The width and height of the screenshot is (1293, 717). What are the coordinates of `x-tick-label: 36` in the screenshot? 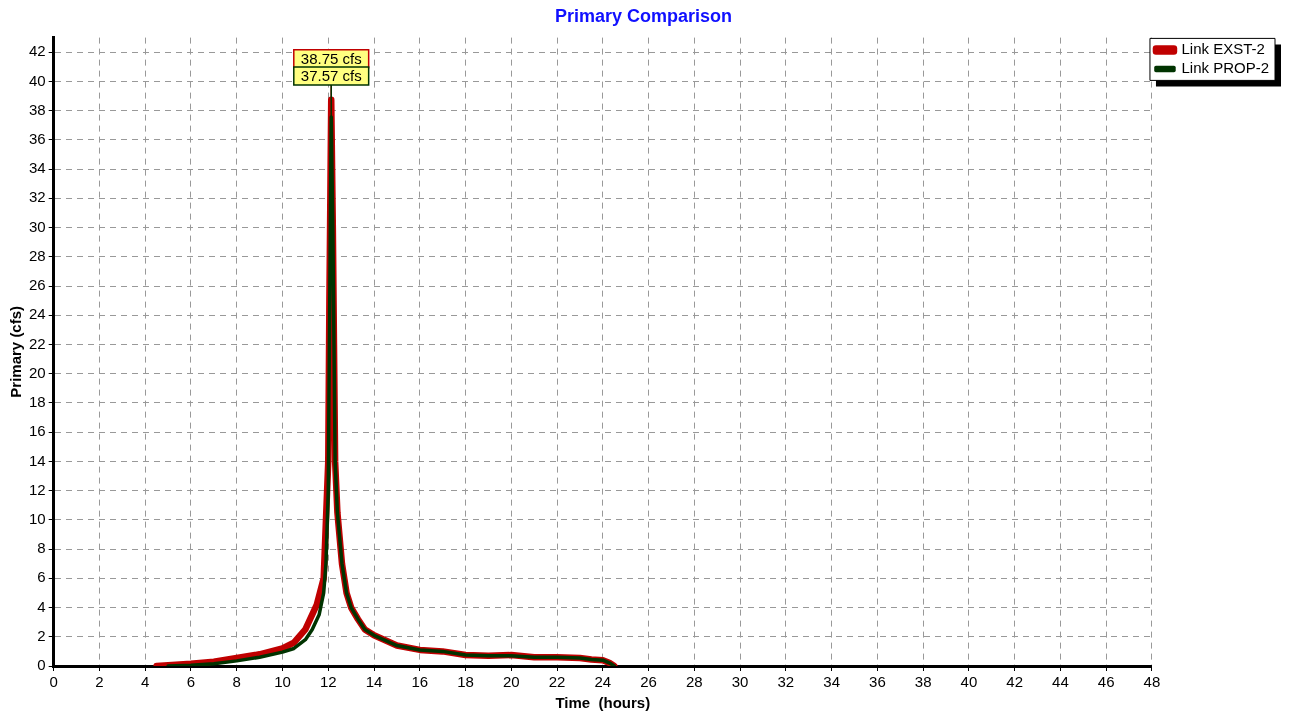 It's located at (877, 682).